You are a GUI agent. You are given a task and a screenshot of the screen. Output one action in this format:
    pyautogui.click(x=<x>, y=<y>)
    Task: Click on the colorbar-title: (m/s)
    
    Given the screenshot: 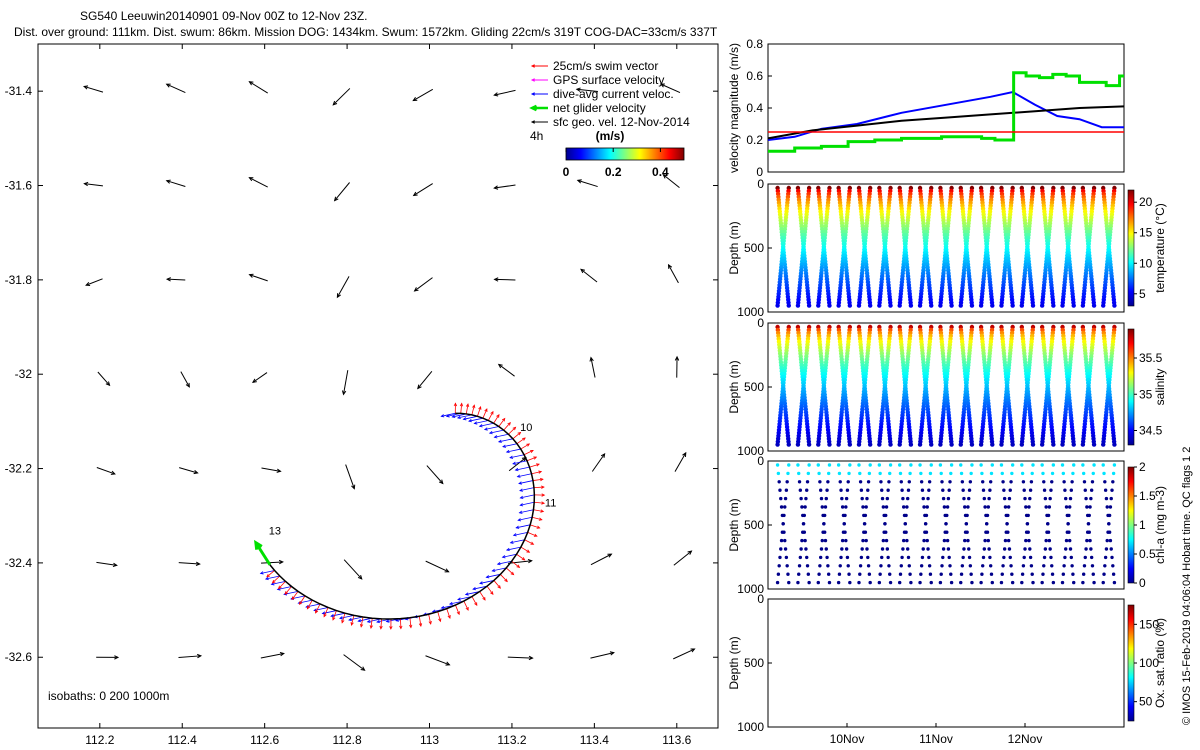 What is the action you would take?
    pyautogui.click(x=610, y=136)
    